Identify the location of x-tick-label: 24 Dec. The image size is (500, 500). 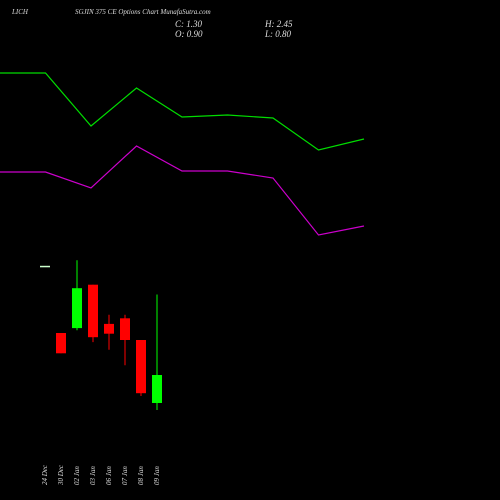
(45, 474).